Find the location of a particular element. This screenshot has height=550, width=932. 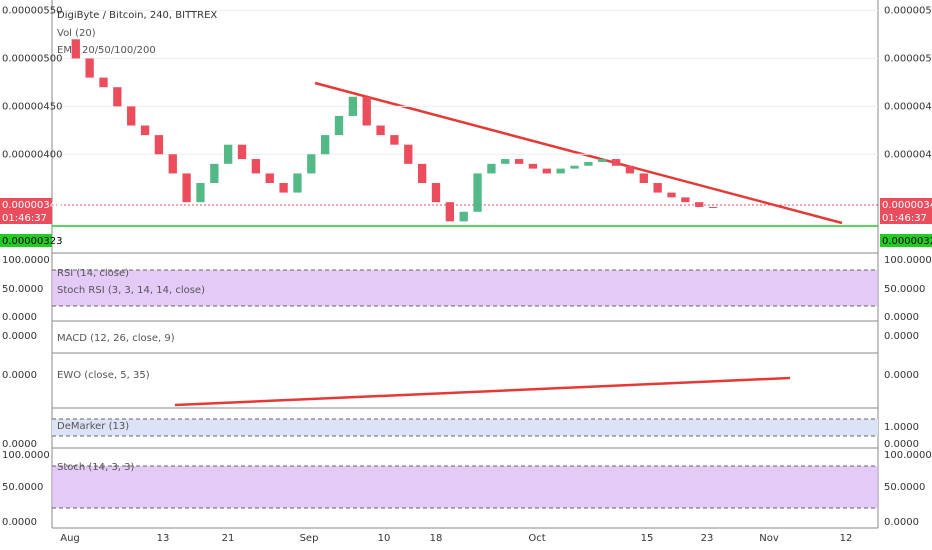

x-tick-label: 15 is located at coordinates (647, 538).